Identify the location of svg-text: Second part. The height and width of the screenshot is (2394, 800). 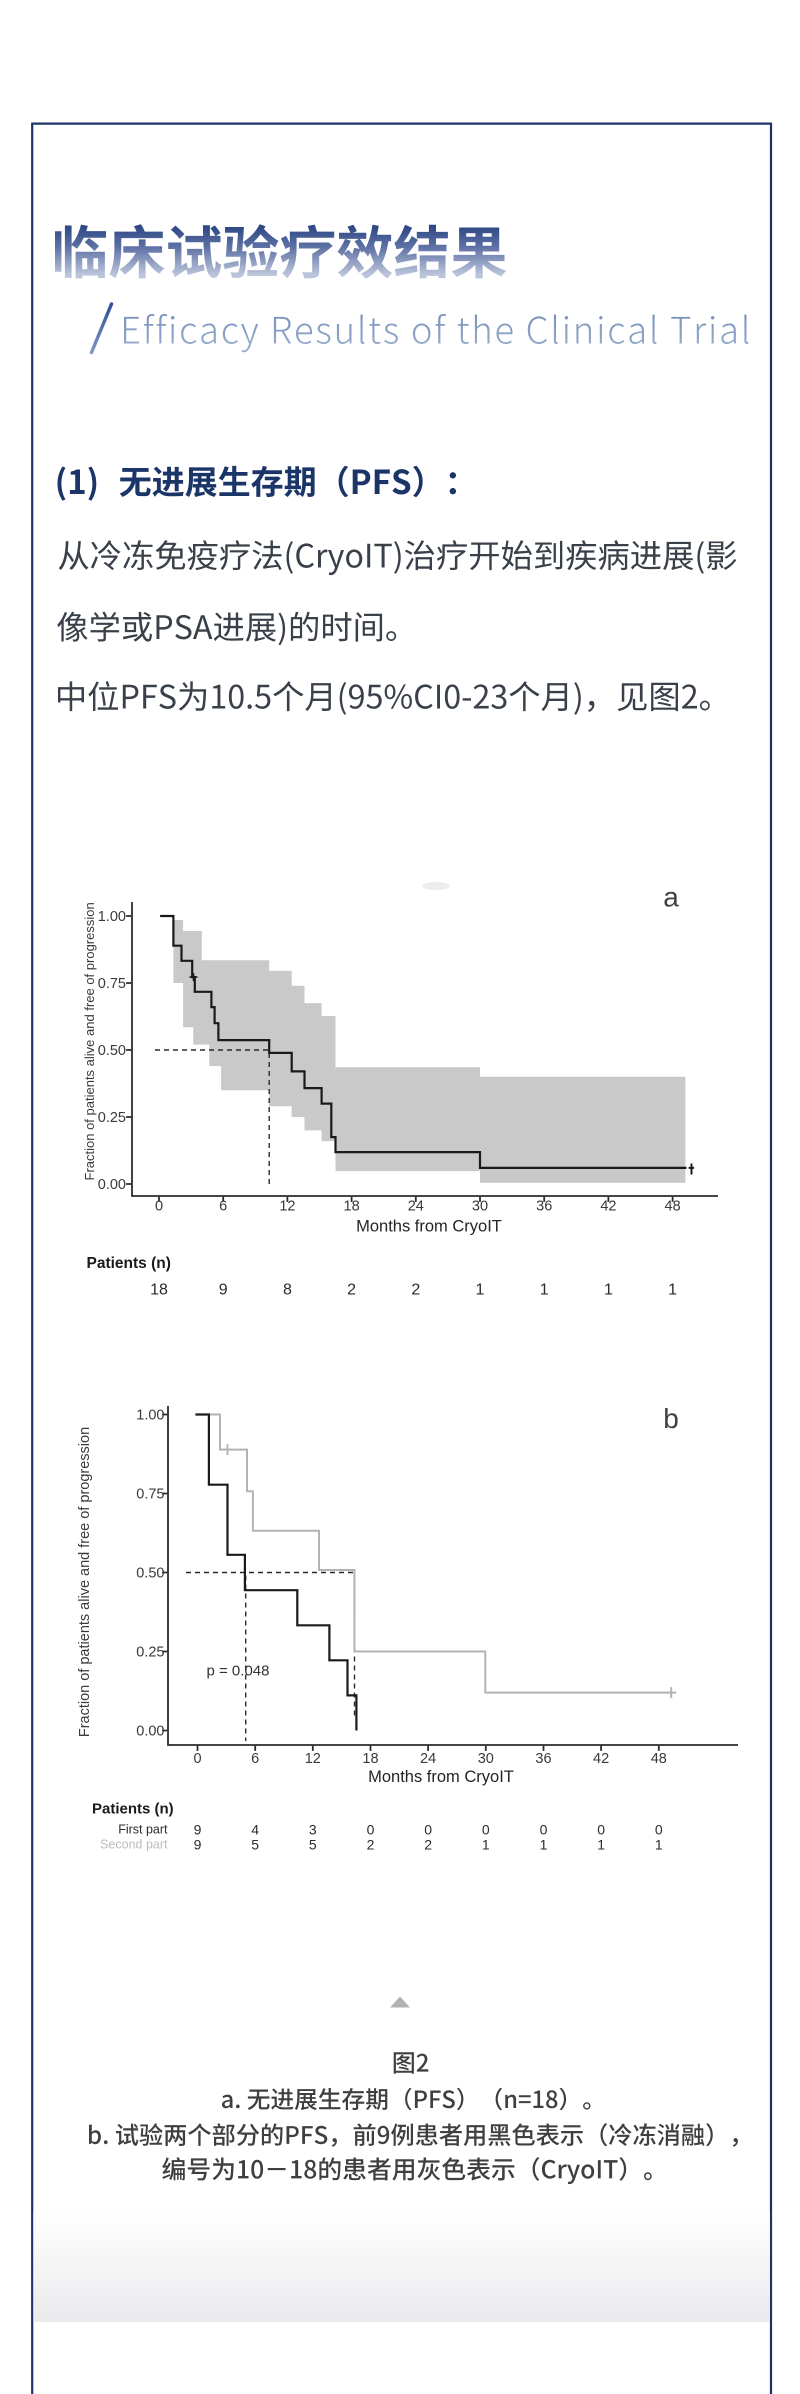
(134, 1845).